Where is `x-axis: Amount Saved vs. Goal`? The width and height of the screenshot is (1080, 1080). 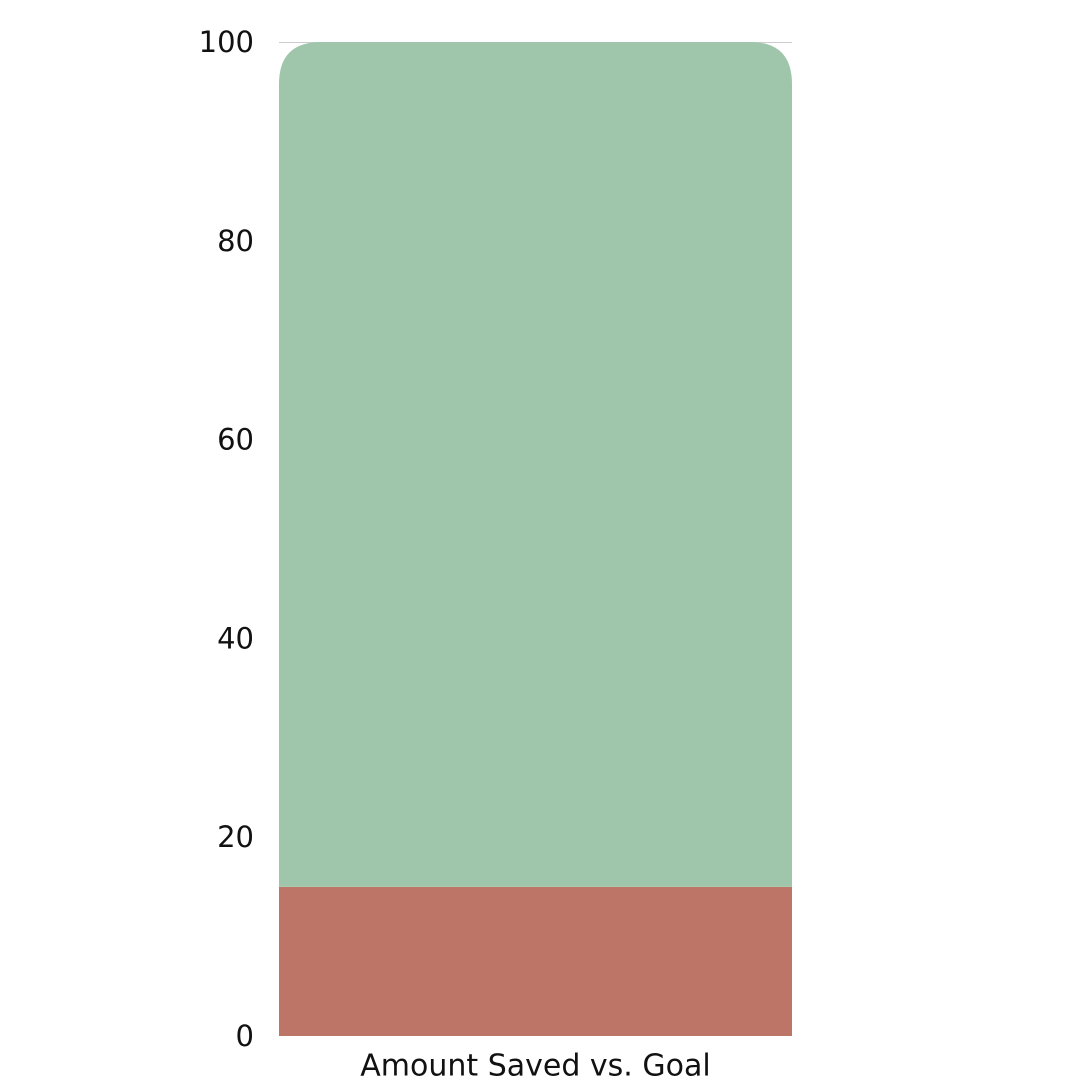
x-axis: Amount Saved vs. Goal is located at coordinates (535, 1064).